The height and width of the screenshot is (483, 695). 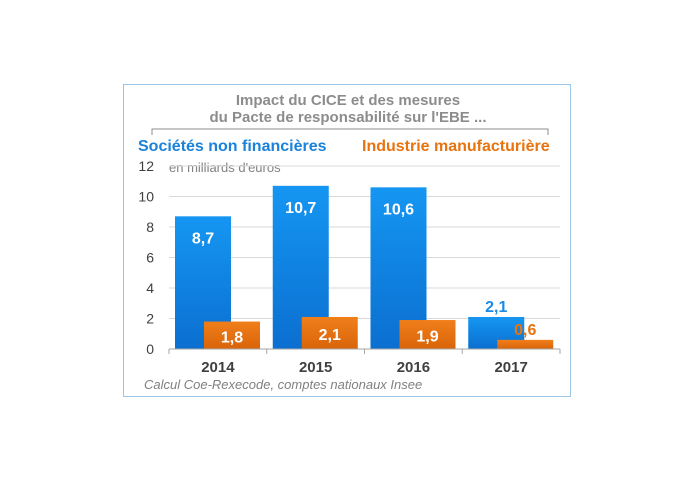 I want to click on label-blue-2017: 2,1, so click(x=496, y=307).